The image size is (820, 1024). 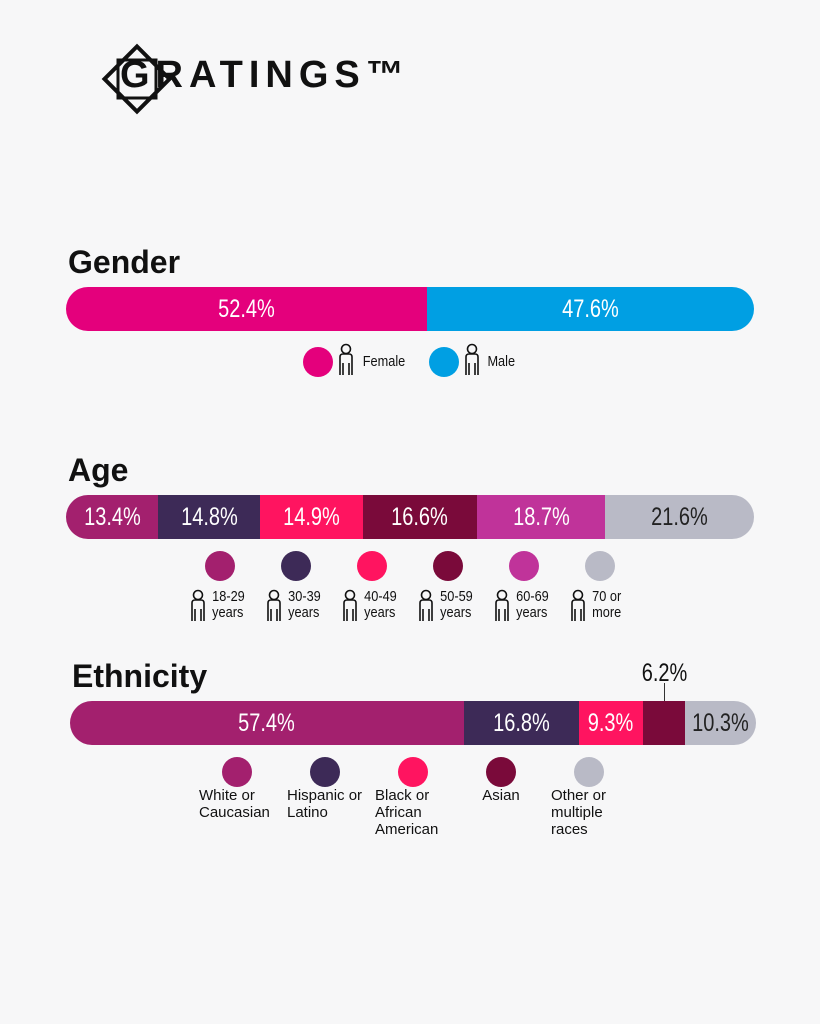 I want to click on legend-item: White or Caucasian, so click(x=237, y=797).